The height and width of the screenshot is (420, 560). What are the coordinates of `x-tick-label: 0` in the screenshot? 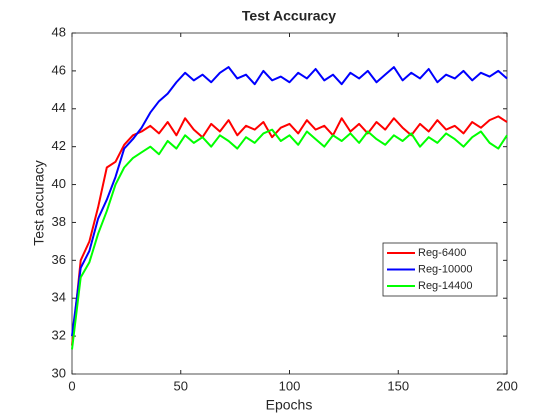 It's located at (71, 385).